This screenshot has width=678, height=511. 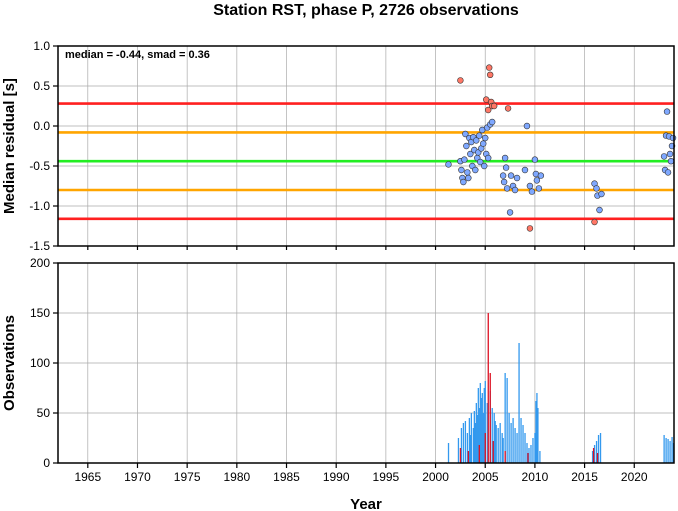 I want to click on top-y-tick-label: -0.5, so click(x=39, y=166).